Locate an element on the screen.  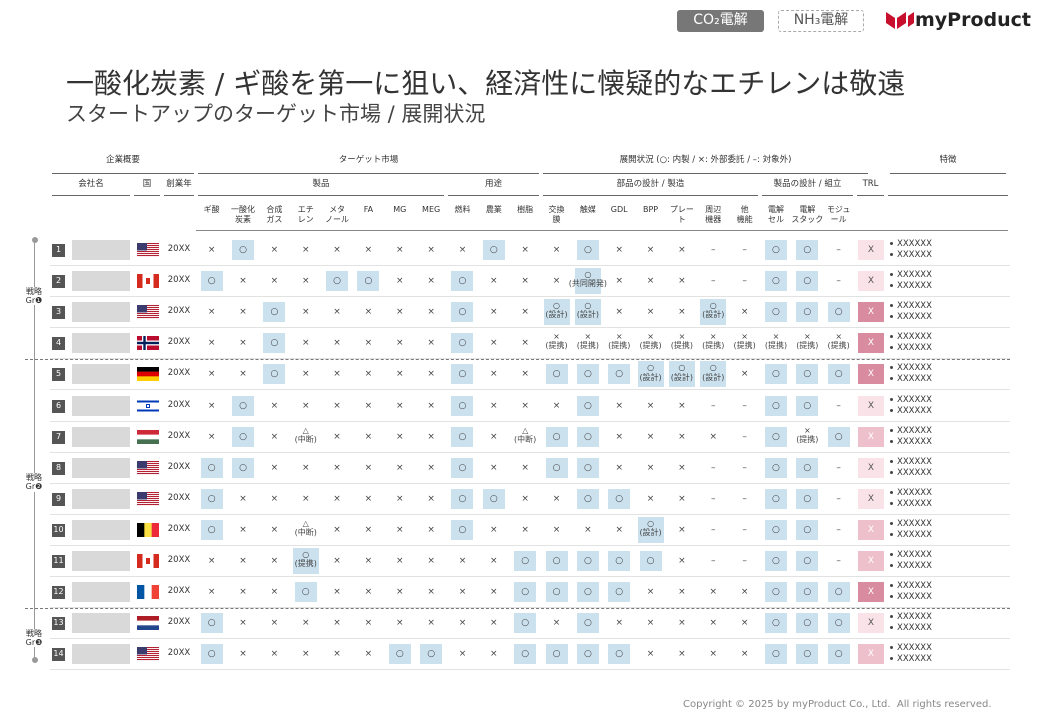
column-header: メタ ノール is located at coordinates (337, 215).